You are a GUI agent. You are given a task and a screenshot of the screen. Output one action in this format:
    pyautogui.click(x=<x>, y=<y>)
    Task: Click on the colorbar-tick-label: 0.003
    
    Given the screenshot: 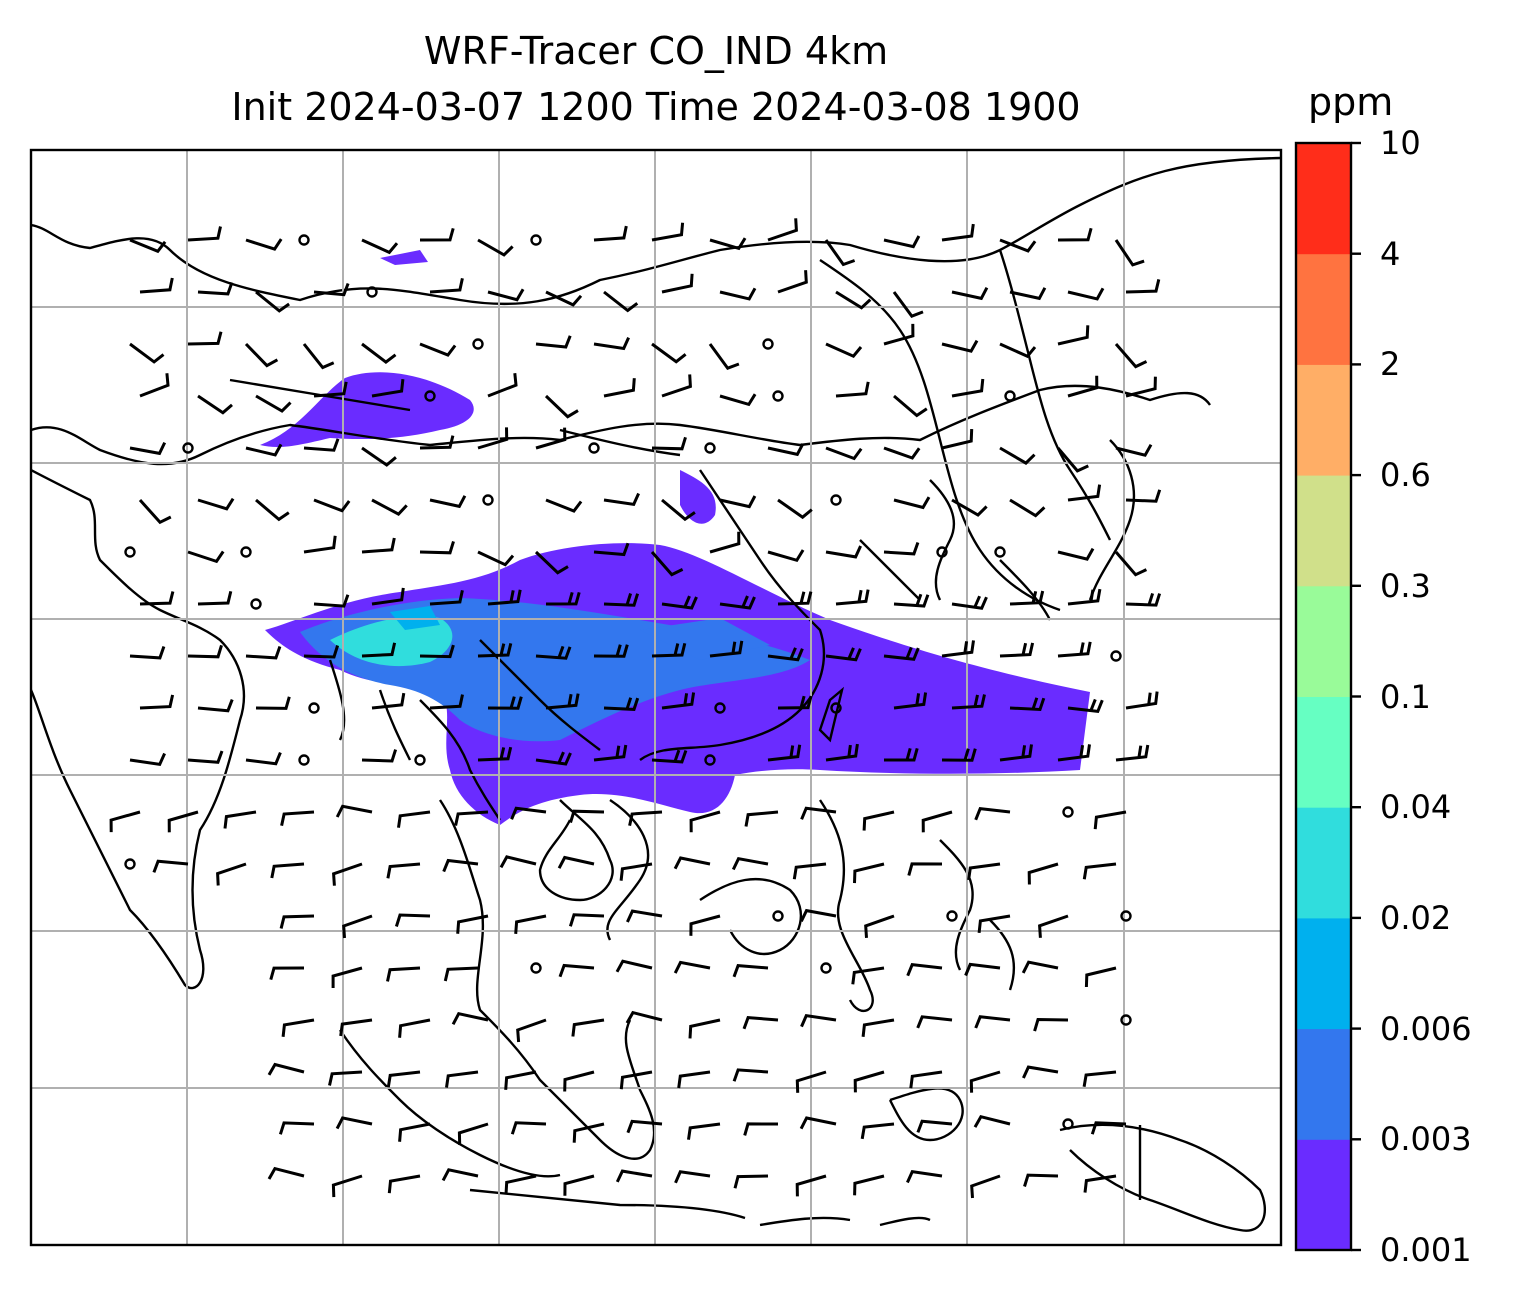 What is the action you would take?
    pyautogui.click(x=1426, y=1139)
    